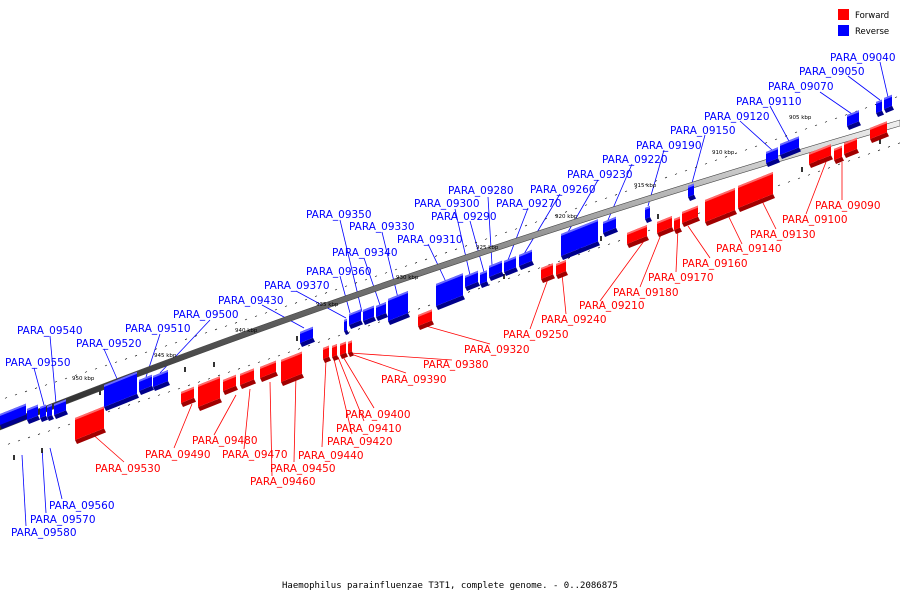 This screenshot has width=900, height=600. What do you see at coordinates (206, 315) in the screenshot?
I see `gene-label: PARA_09500` at bounding box center [206, 315].